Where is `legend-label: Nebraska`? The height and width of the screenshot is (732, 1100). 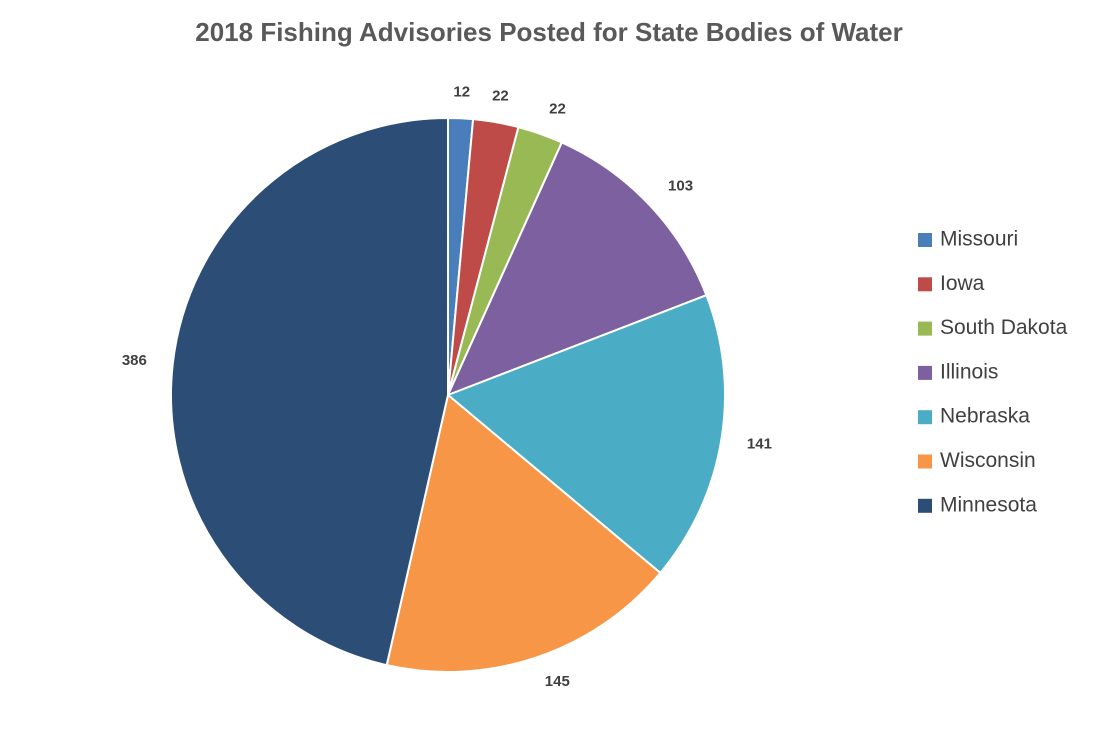 legend-label: Nebraska is located at coordinates (985, 416).